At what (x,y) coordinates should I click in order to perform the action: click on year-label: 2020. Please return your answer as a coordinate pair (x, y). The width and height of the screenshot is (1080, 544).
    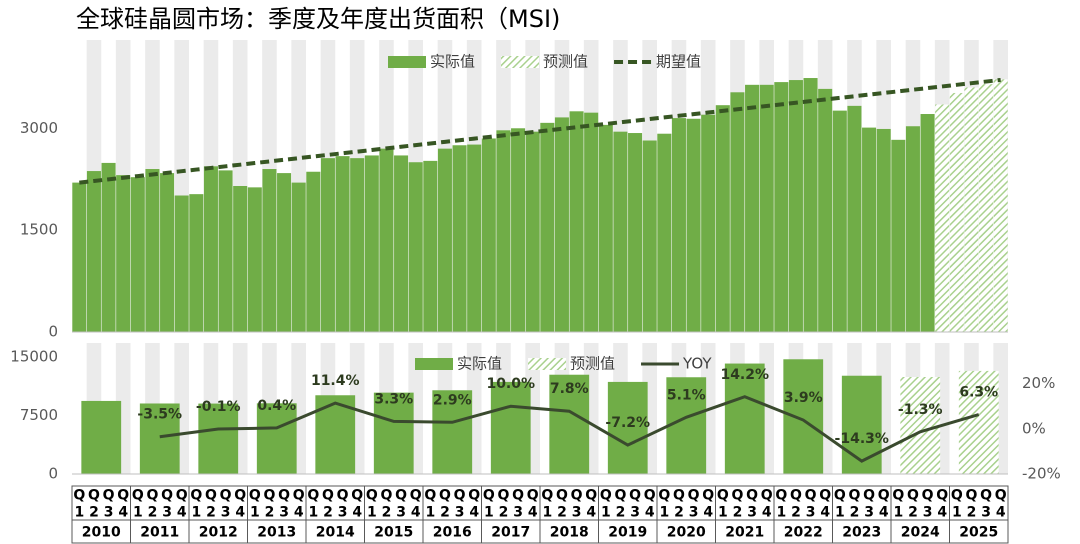
    Looking at the image, I should click on (686, 533).